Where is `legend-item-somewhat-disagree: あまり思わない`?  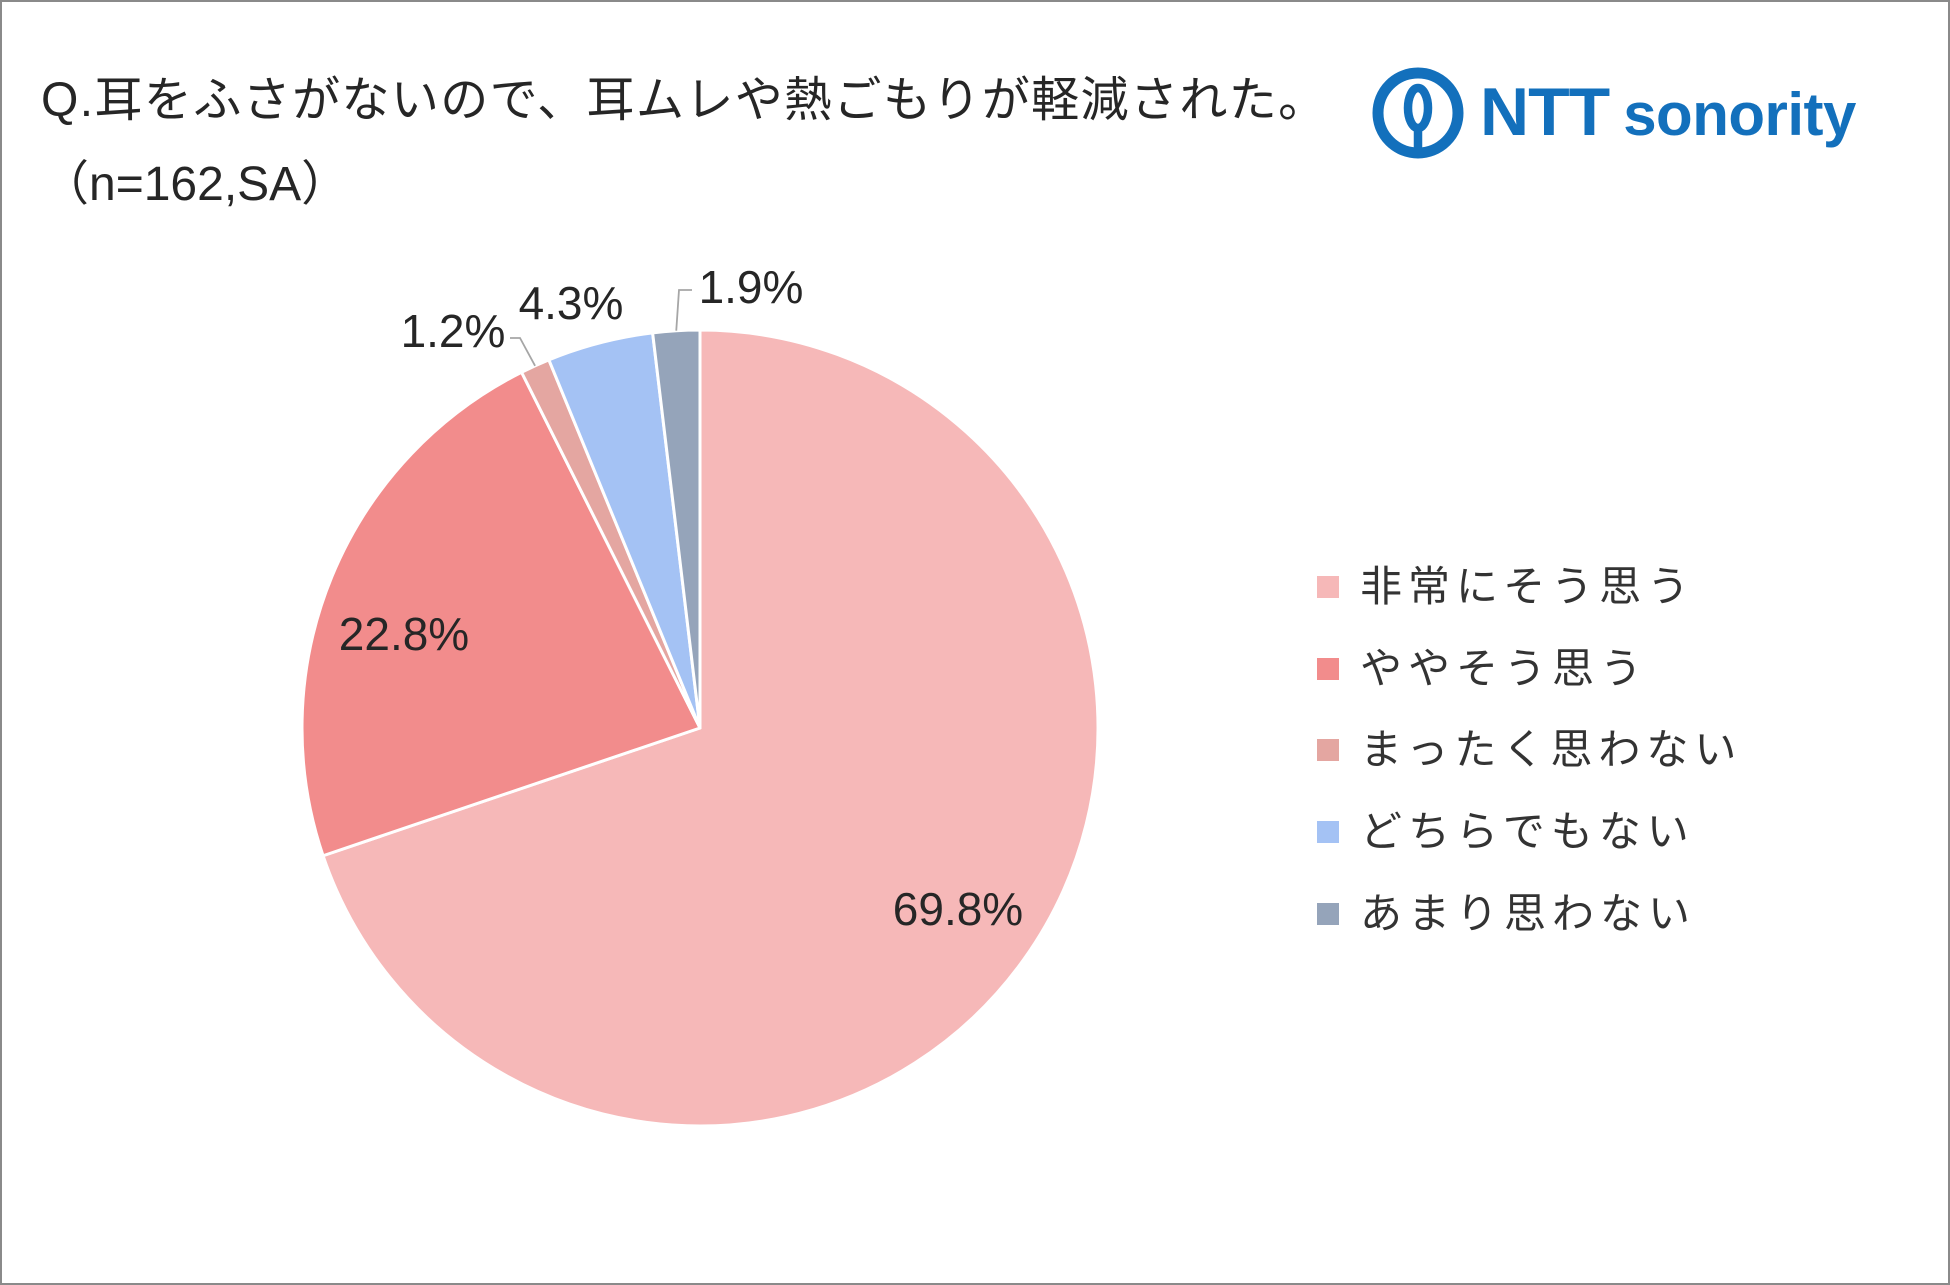
legend-item-somewhat-disagree: あまり思わない is located at coordinates (1529, 914).